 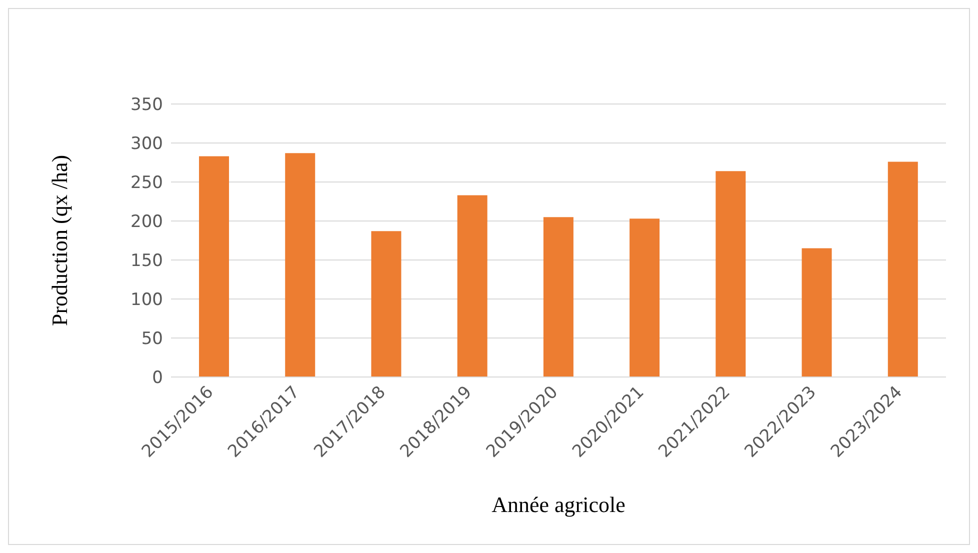 What do you see at coordinates (146, 300) in the screenshot?
I see `y-tick-label: 100` at bounding box center [146, 300].